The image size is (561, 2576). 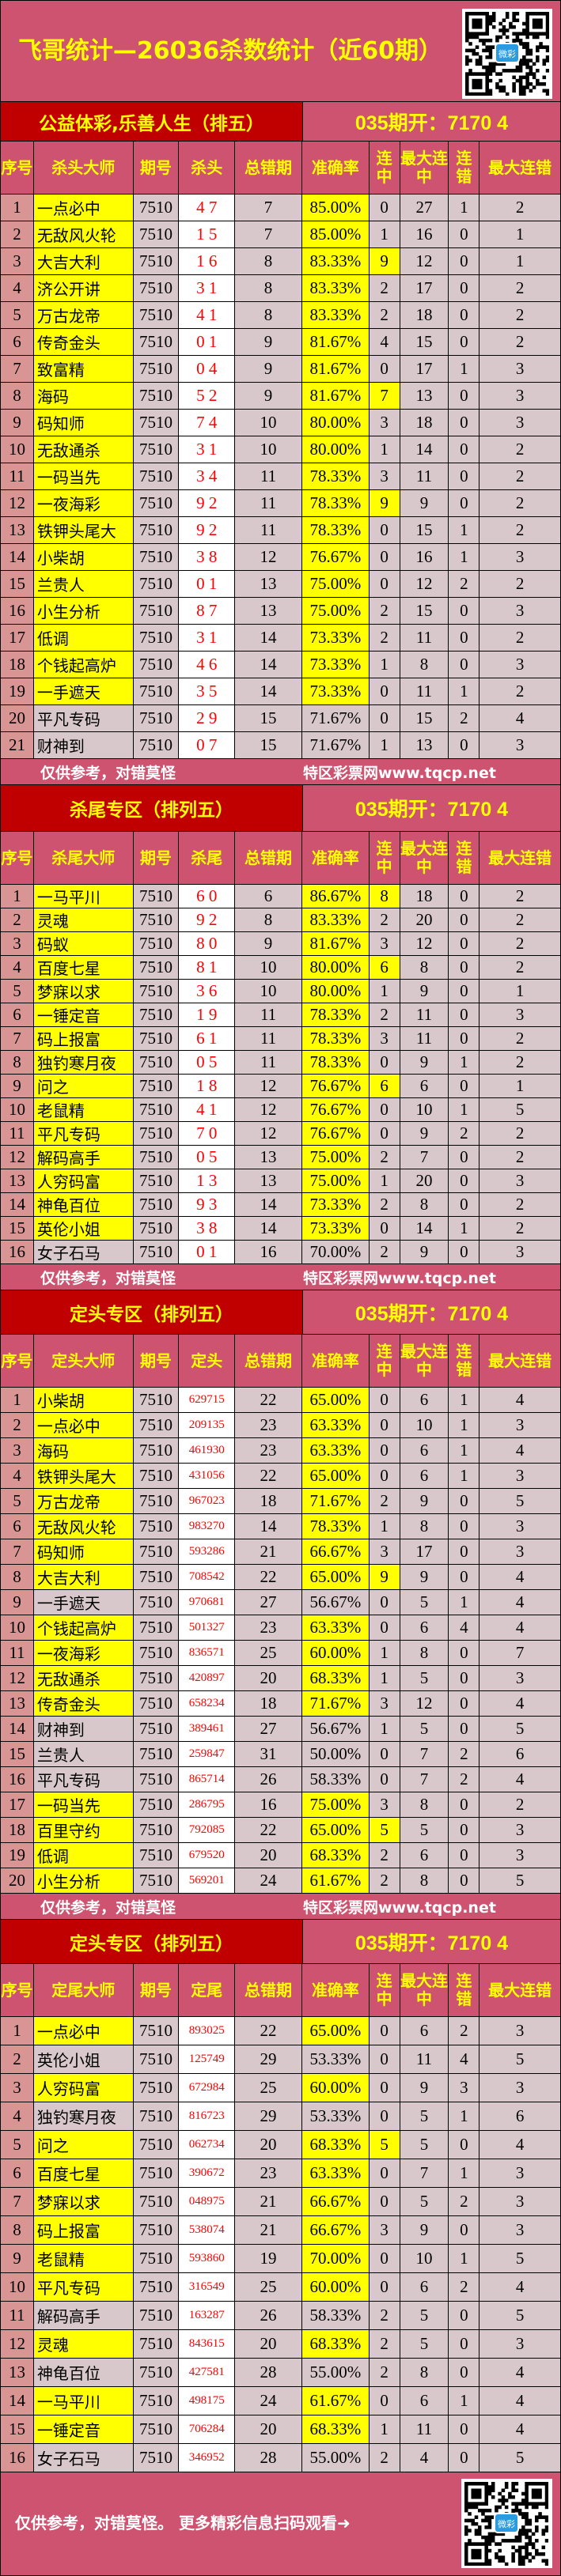 What do you see at coordinates (207, 718) in the screenshot?
I see `pick-cell: 2 9` at bounding box center [207, 718].